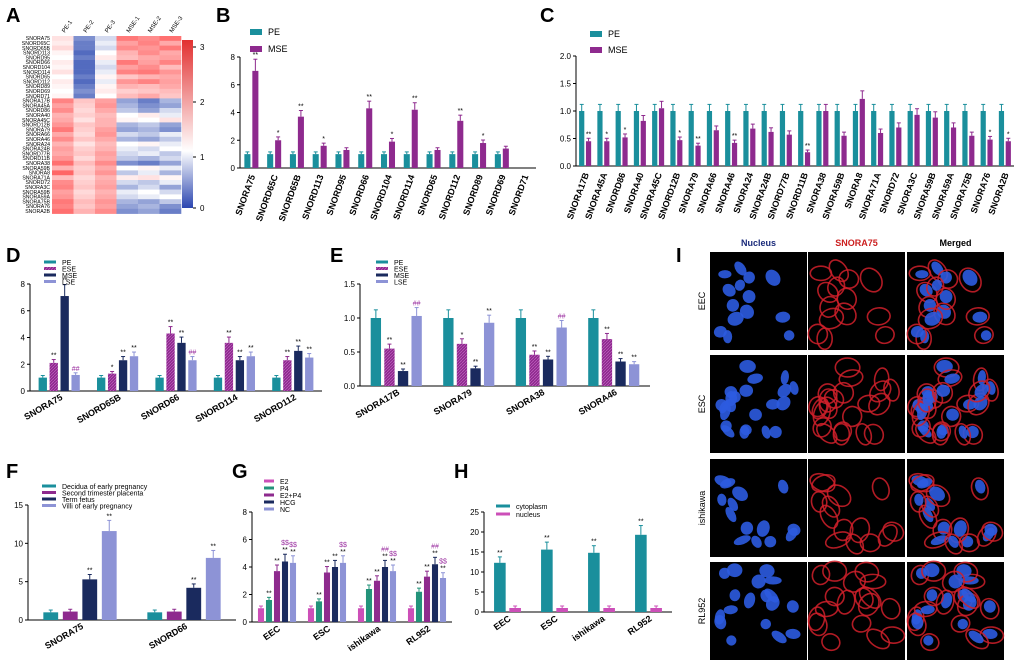 This screenshot has height=667, width=1020. Describe the element at coordinates (598, 402) in the screenshot. I see `x-tick-label: SNORA46` at that location.